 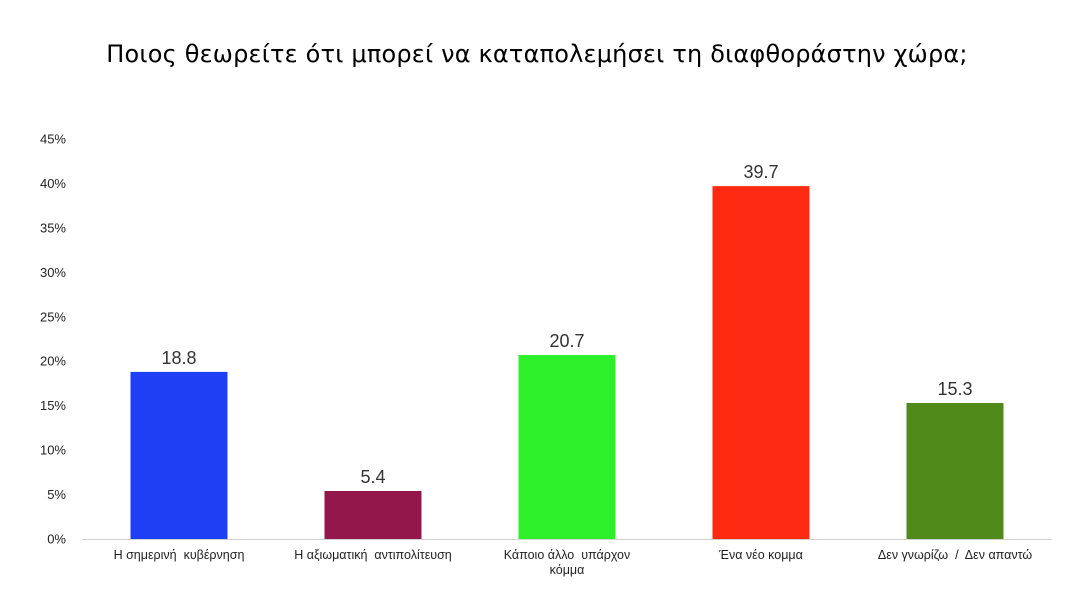 What do you see at coordinates (53, 227) in the screenshot?
I see `y-tick-label: 35%` at bounding box center [53, 227].